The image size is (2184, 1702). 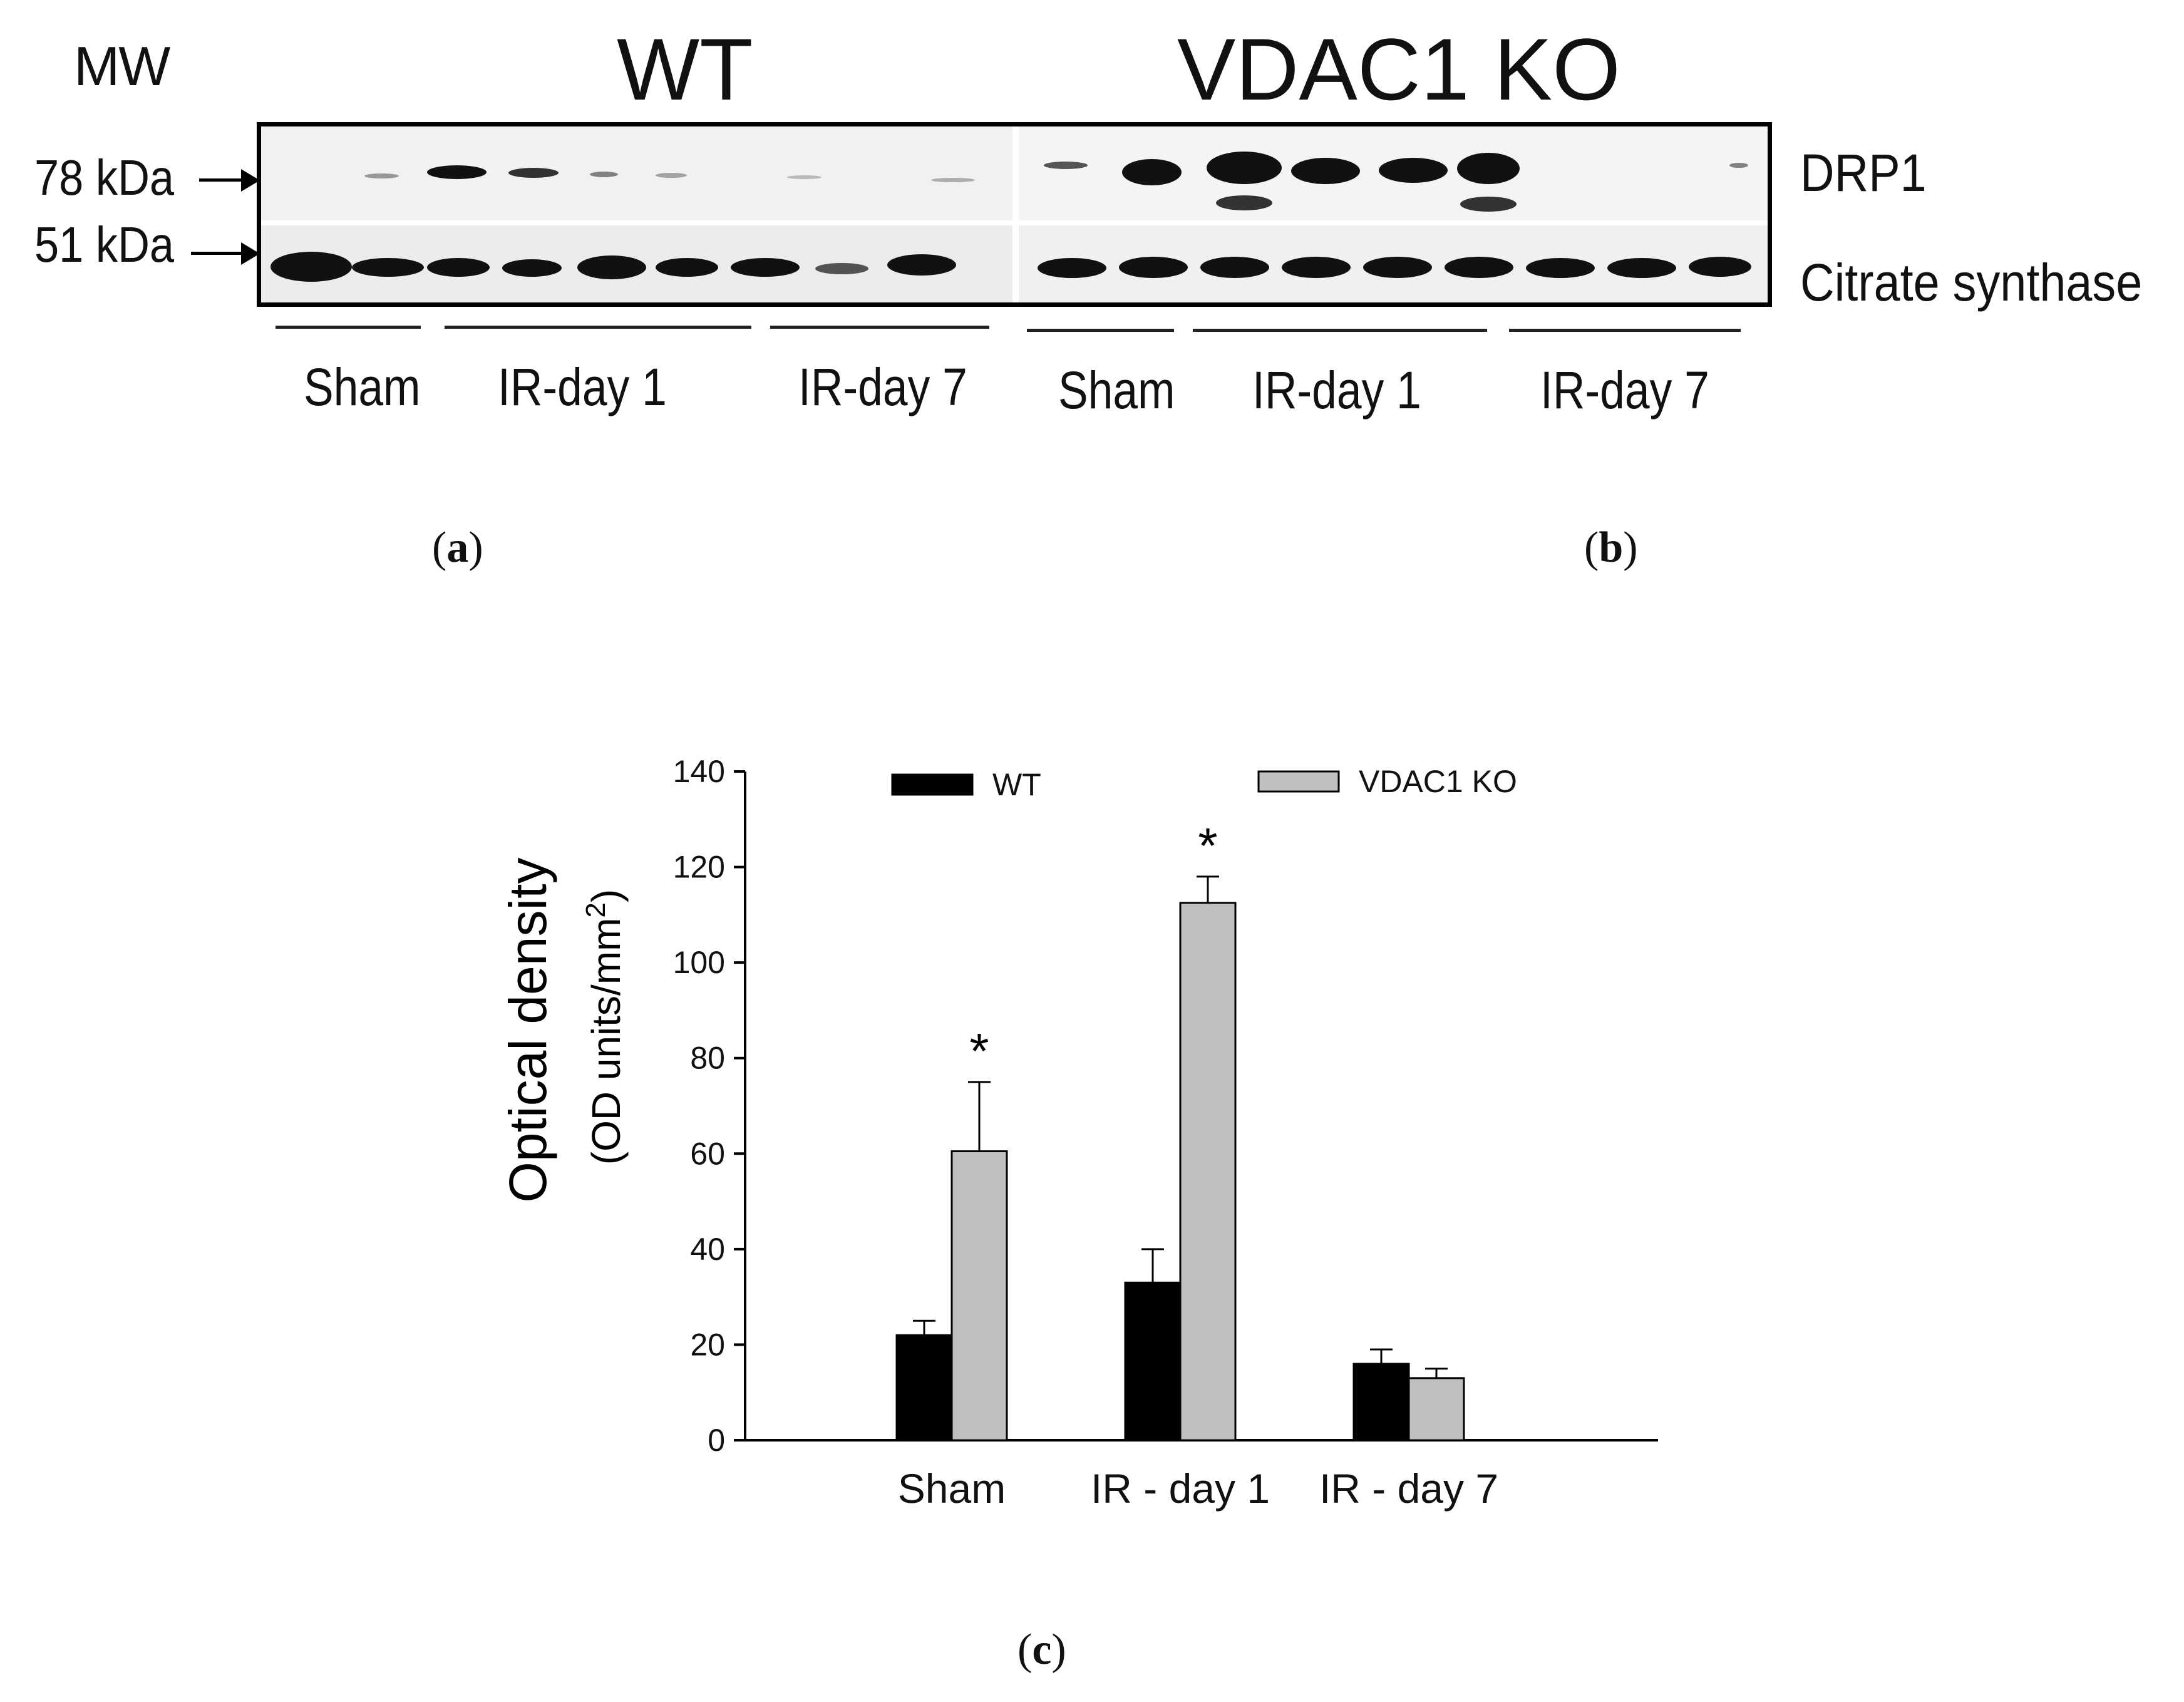 I want to click on group-label-ko-sham: Sham, so click(x=1116, y=391).